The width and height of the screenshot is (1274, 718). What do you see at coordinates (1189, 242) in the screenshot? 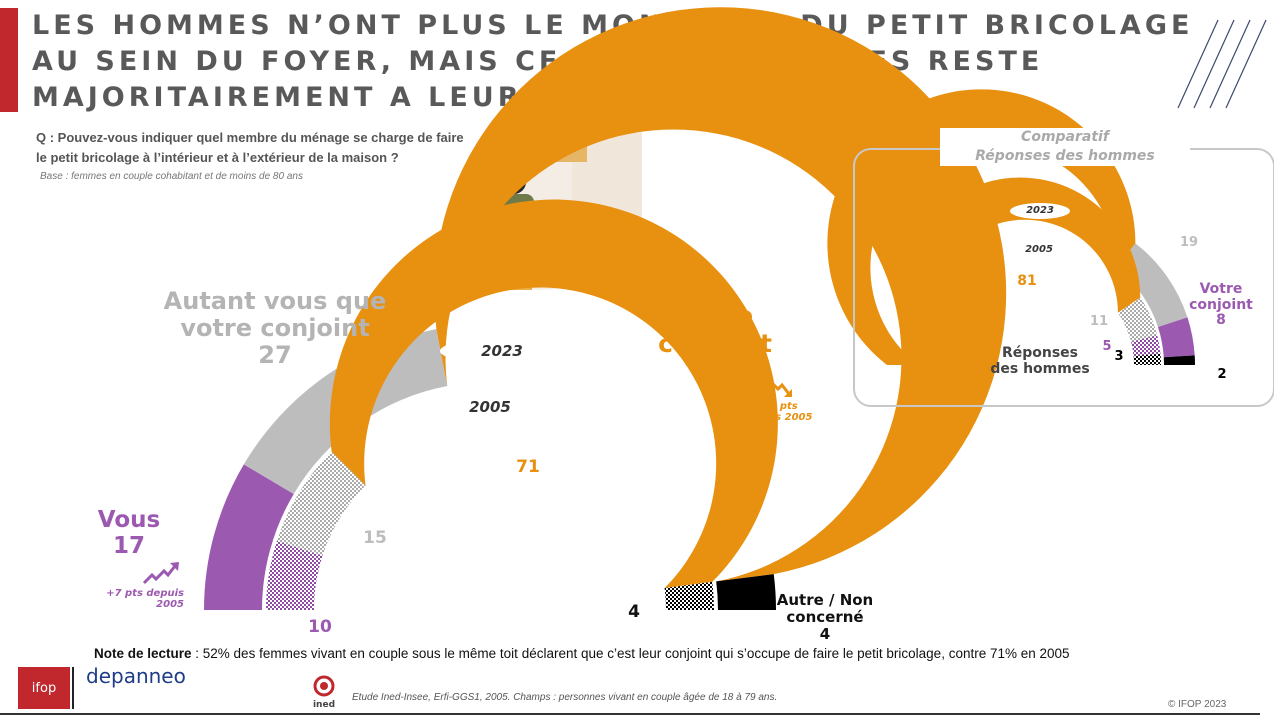
I see `inset-value-autant: 19` at bounding box center [1189, 242].